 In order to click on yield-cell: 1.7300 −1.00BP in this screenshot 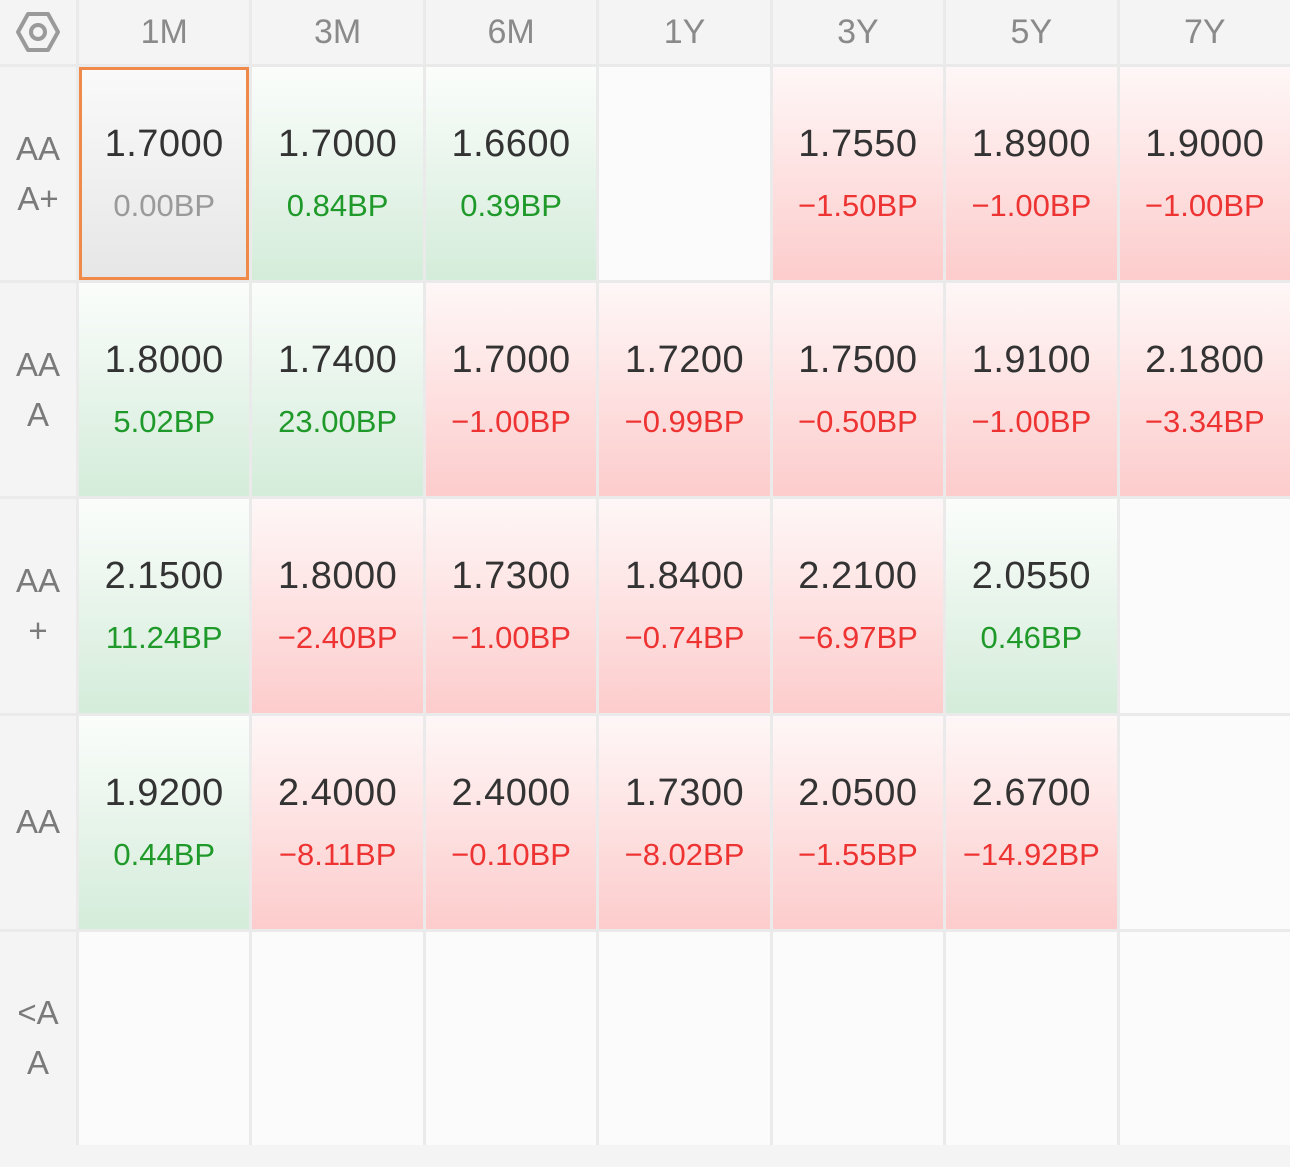, I will do `click(511, 606)`.